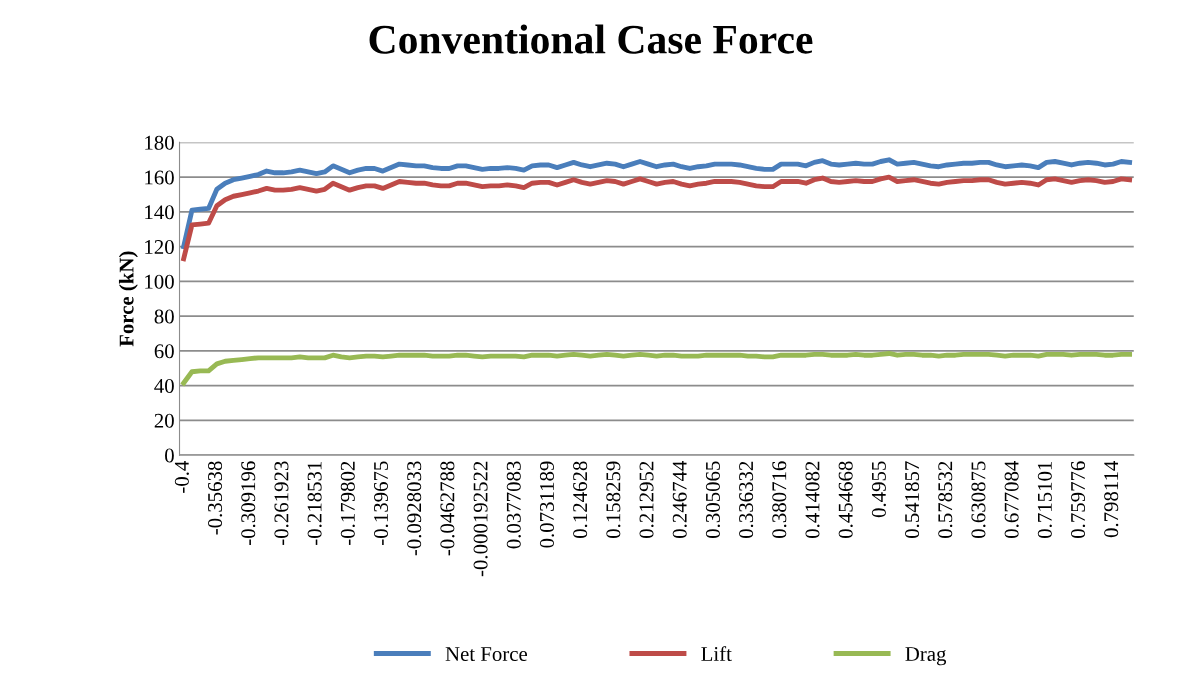  I want to click on x-tick-label: -0.261923, so click(281, 503).